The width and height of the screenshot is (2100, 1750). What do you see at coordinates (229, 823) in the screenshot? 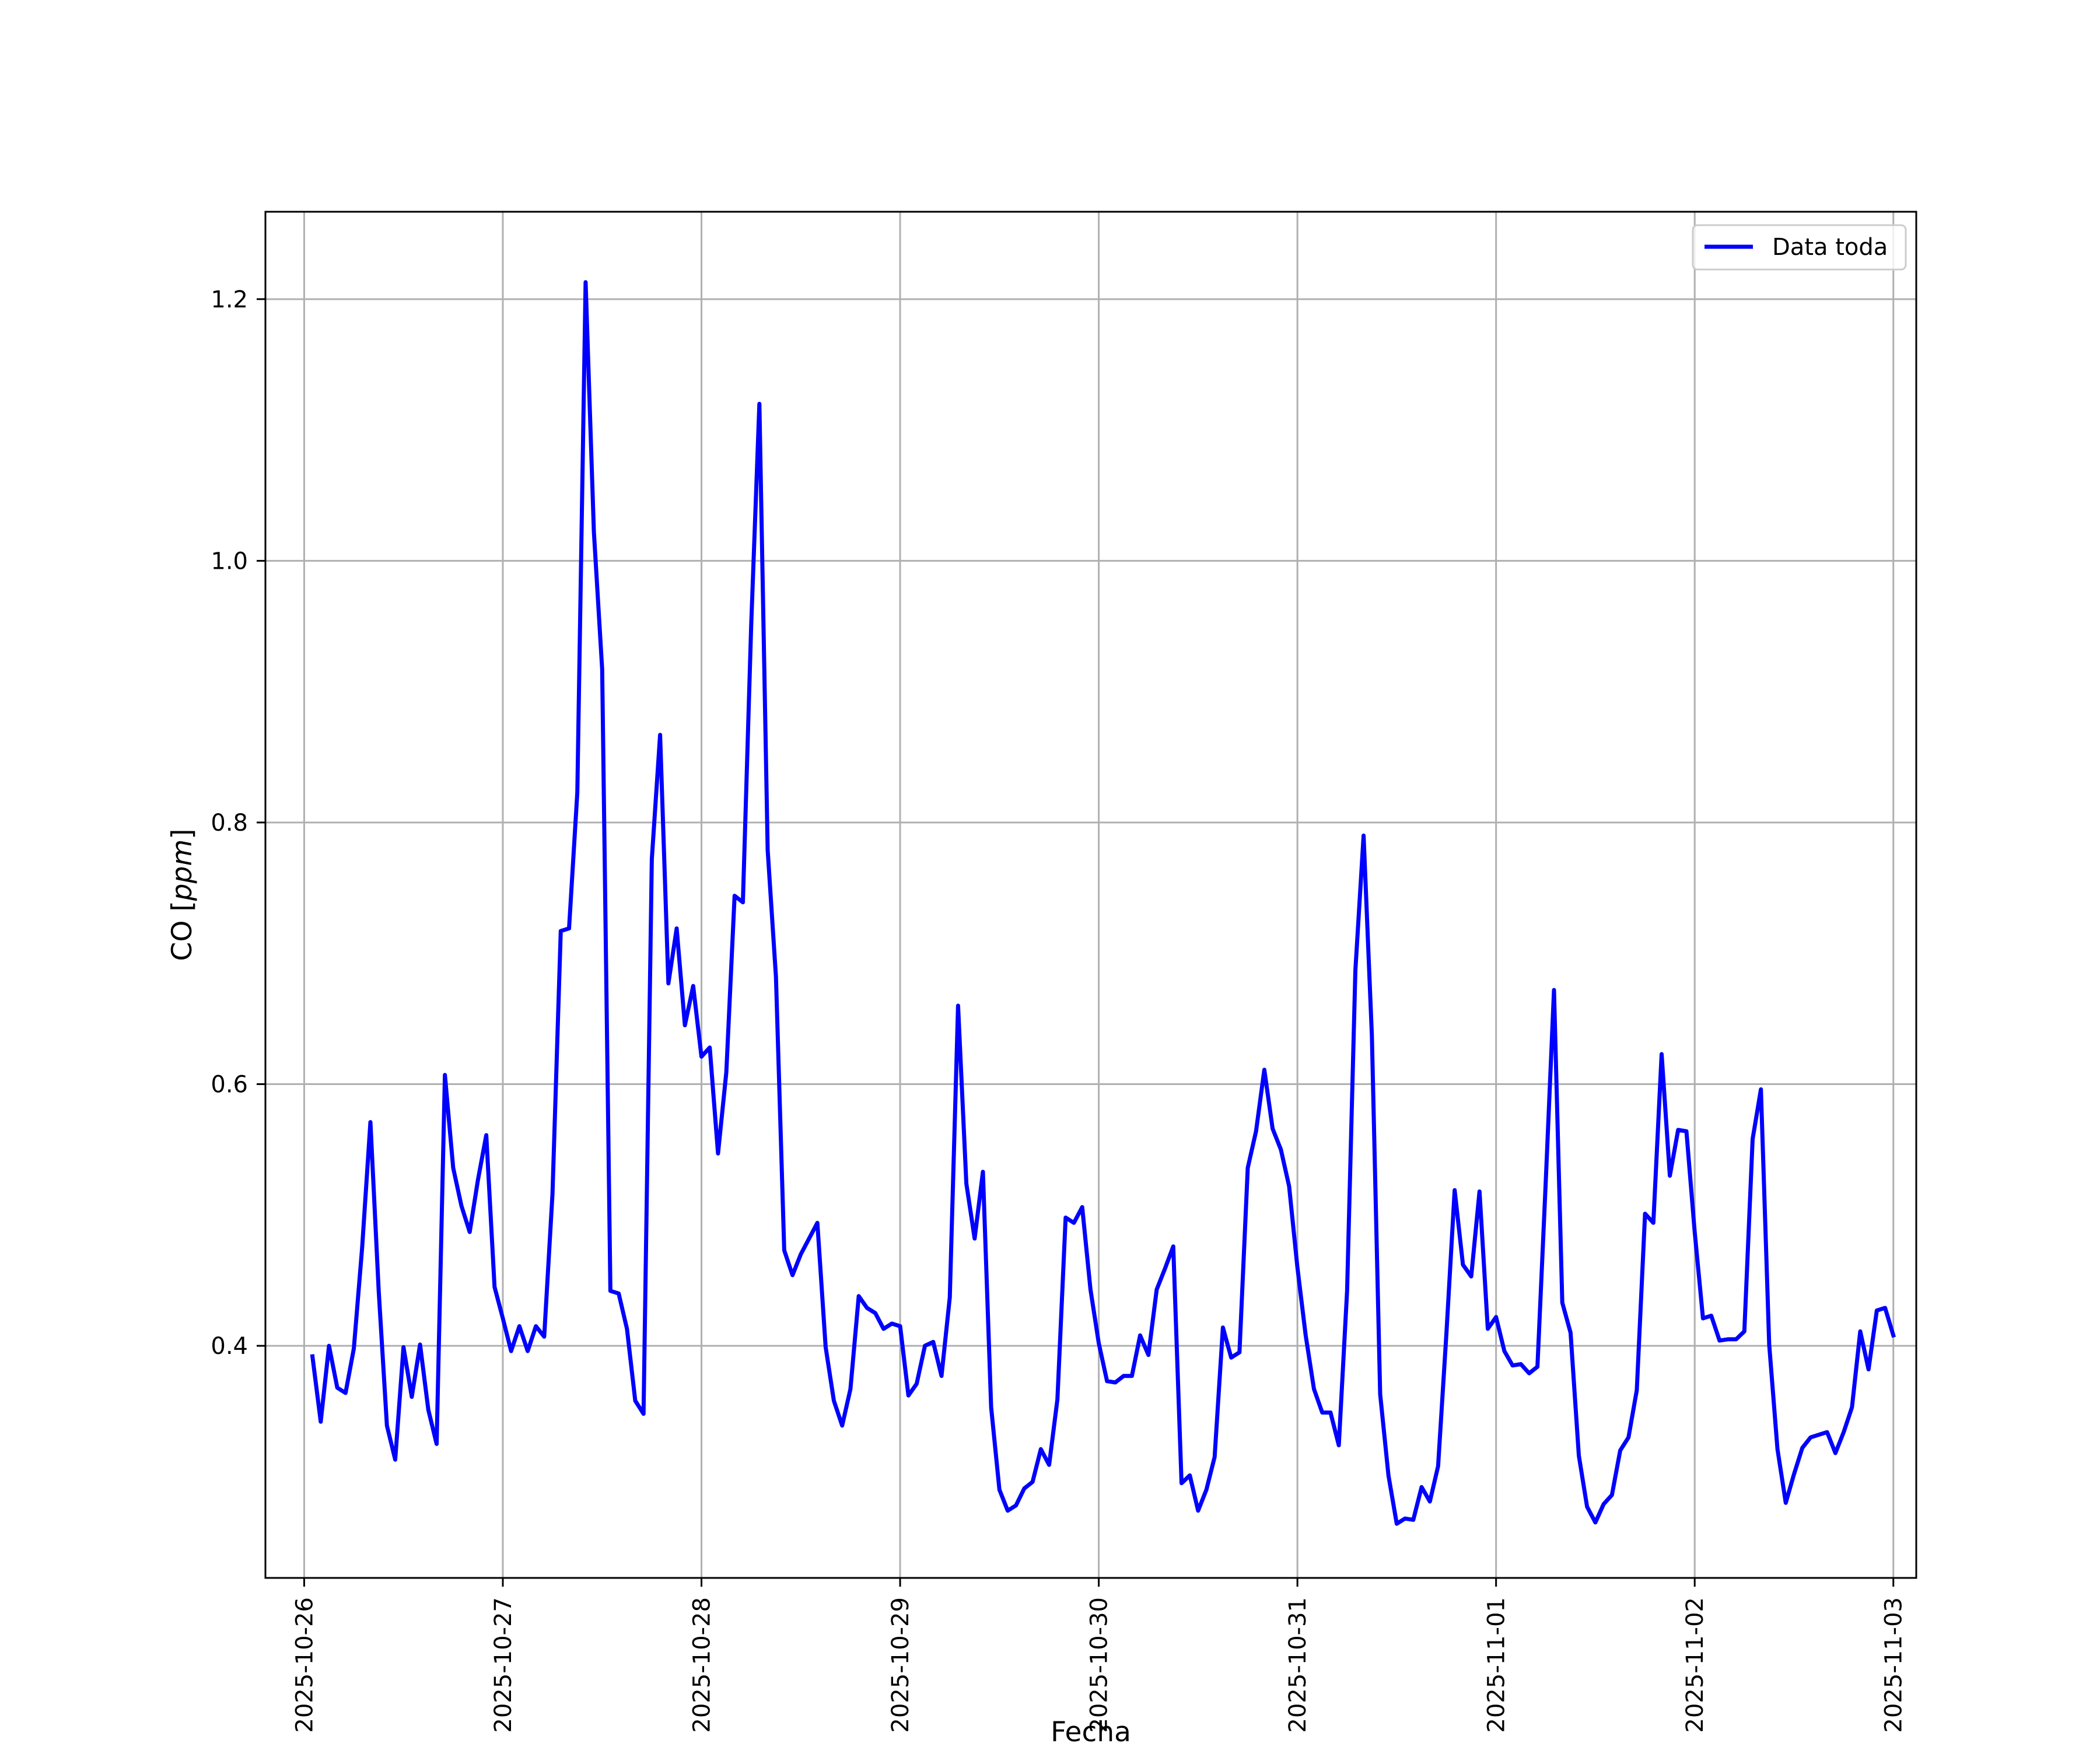
I see `y-tick-label: 0.8` at bounding box center [229, 823].